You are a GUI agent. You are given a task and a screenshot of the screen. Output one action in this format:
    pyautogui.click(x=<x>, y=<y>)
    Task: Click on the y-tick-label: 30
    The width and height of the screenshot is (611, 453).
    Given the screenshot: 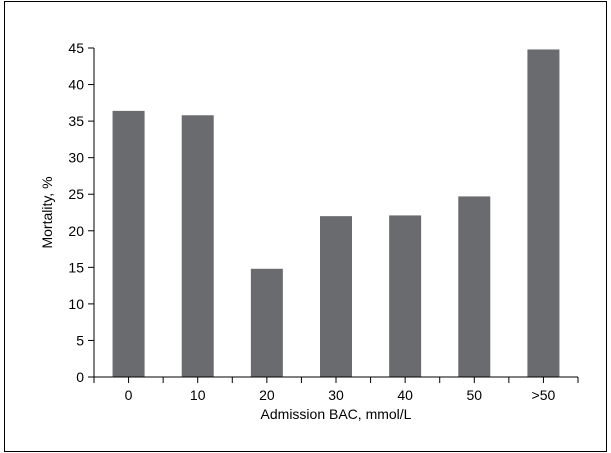 What is the action you would take?
    pyautogui.click(x=76, y=158)
    